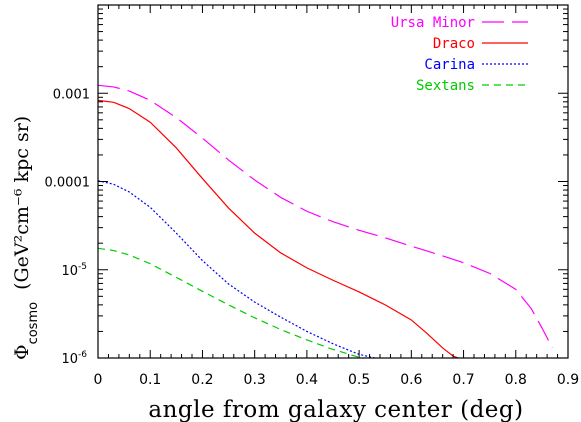 This screenshot has width=581, height=422. I want to click on x-tick-label: 0.8, so click(516, 380).